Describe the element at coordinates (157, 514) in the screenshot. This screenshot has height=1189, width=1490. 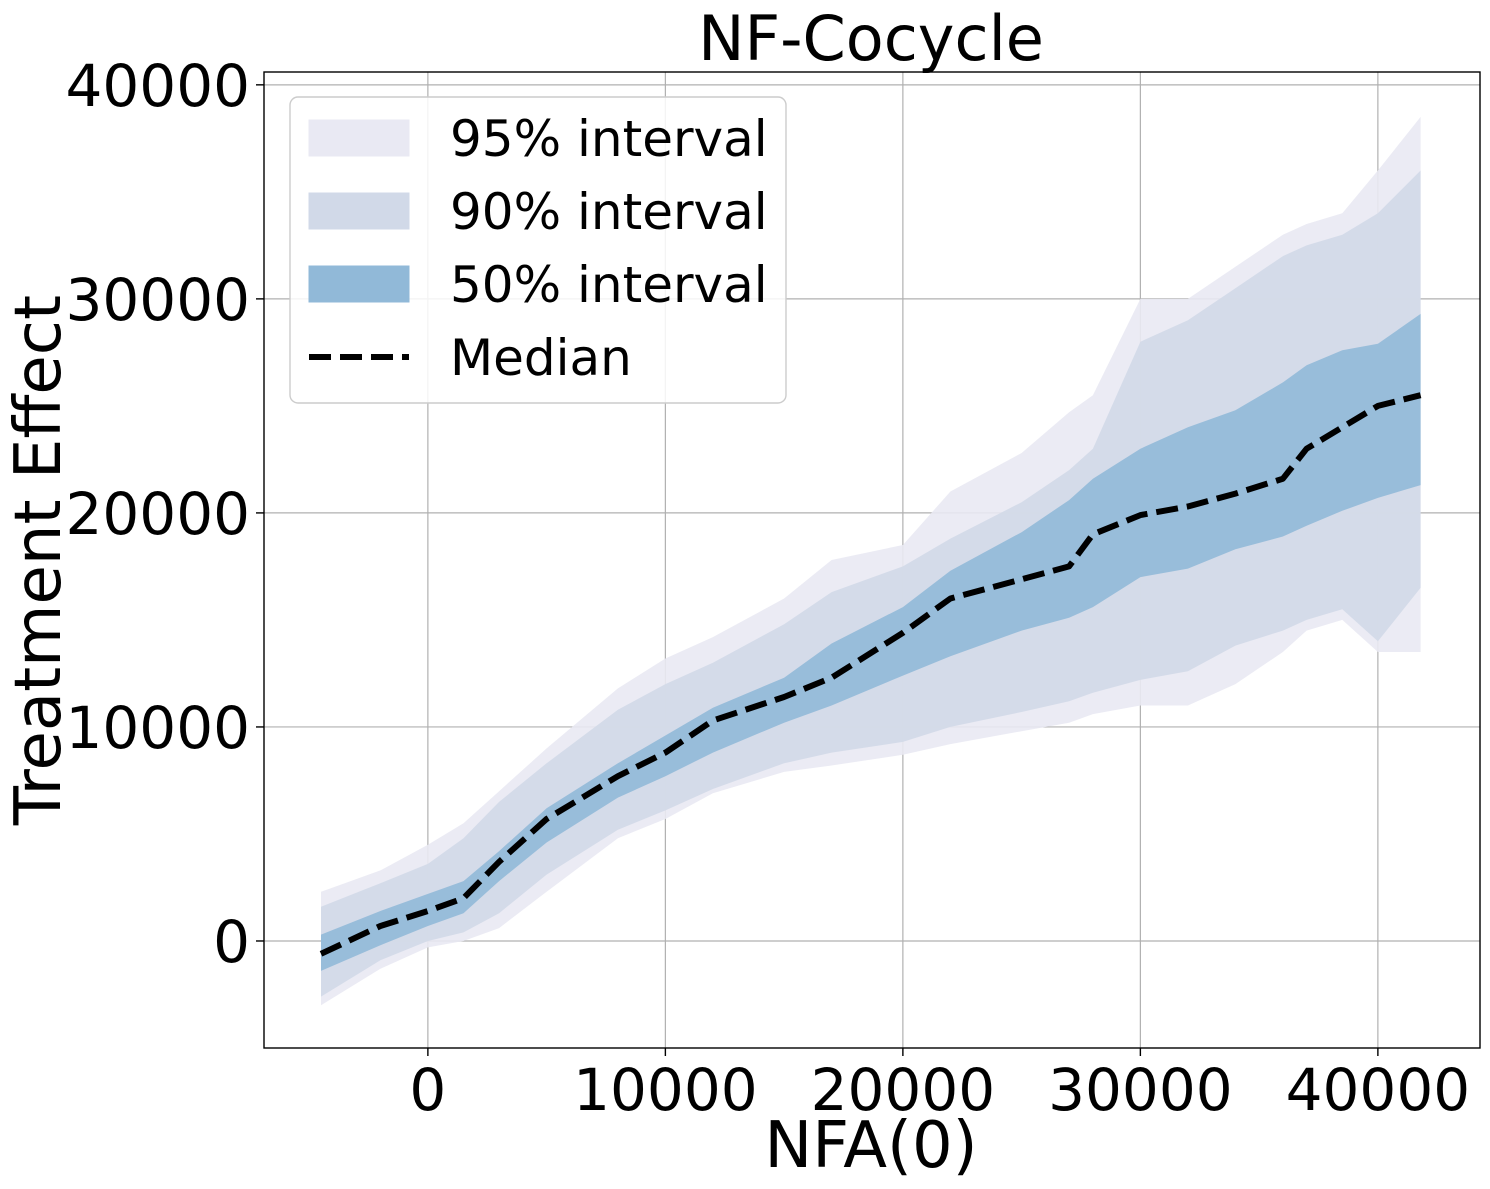
I see `y-tick-label: 20000` at that location.